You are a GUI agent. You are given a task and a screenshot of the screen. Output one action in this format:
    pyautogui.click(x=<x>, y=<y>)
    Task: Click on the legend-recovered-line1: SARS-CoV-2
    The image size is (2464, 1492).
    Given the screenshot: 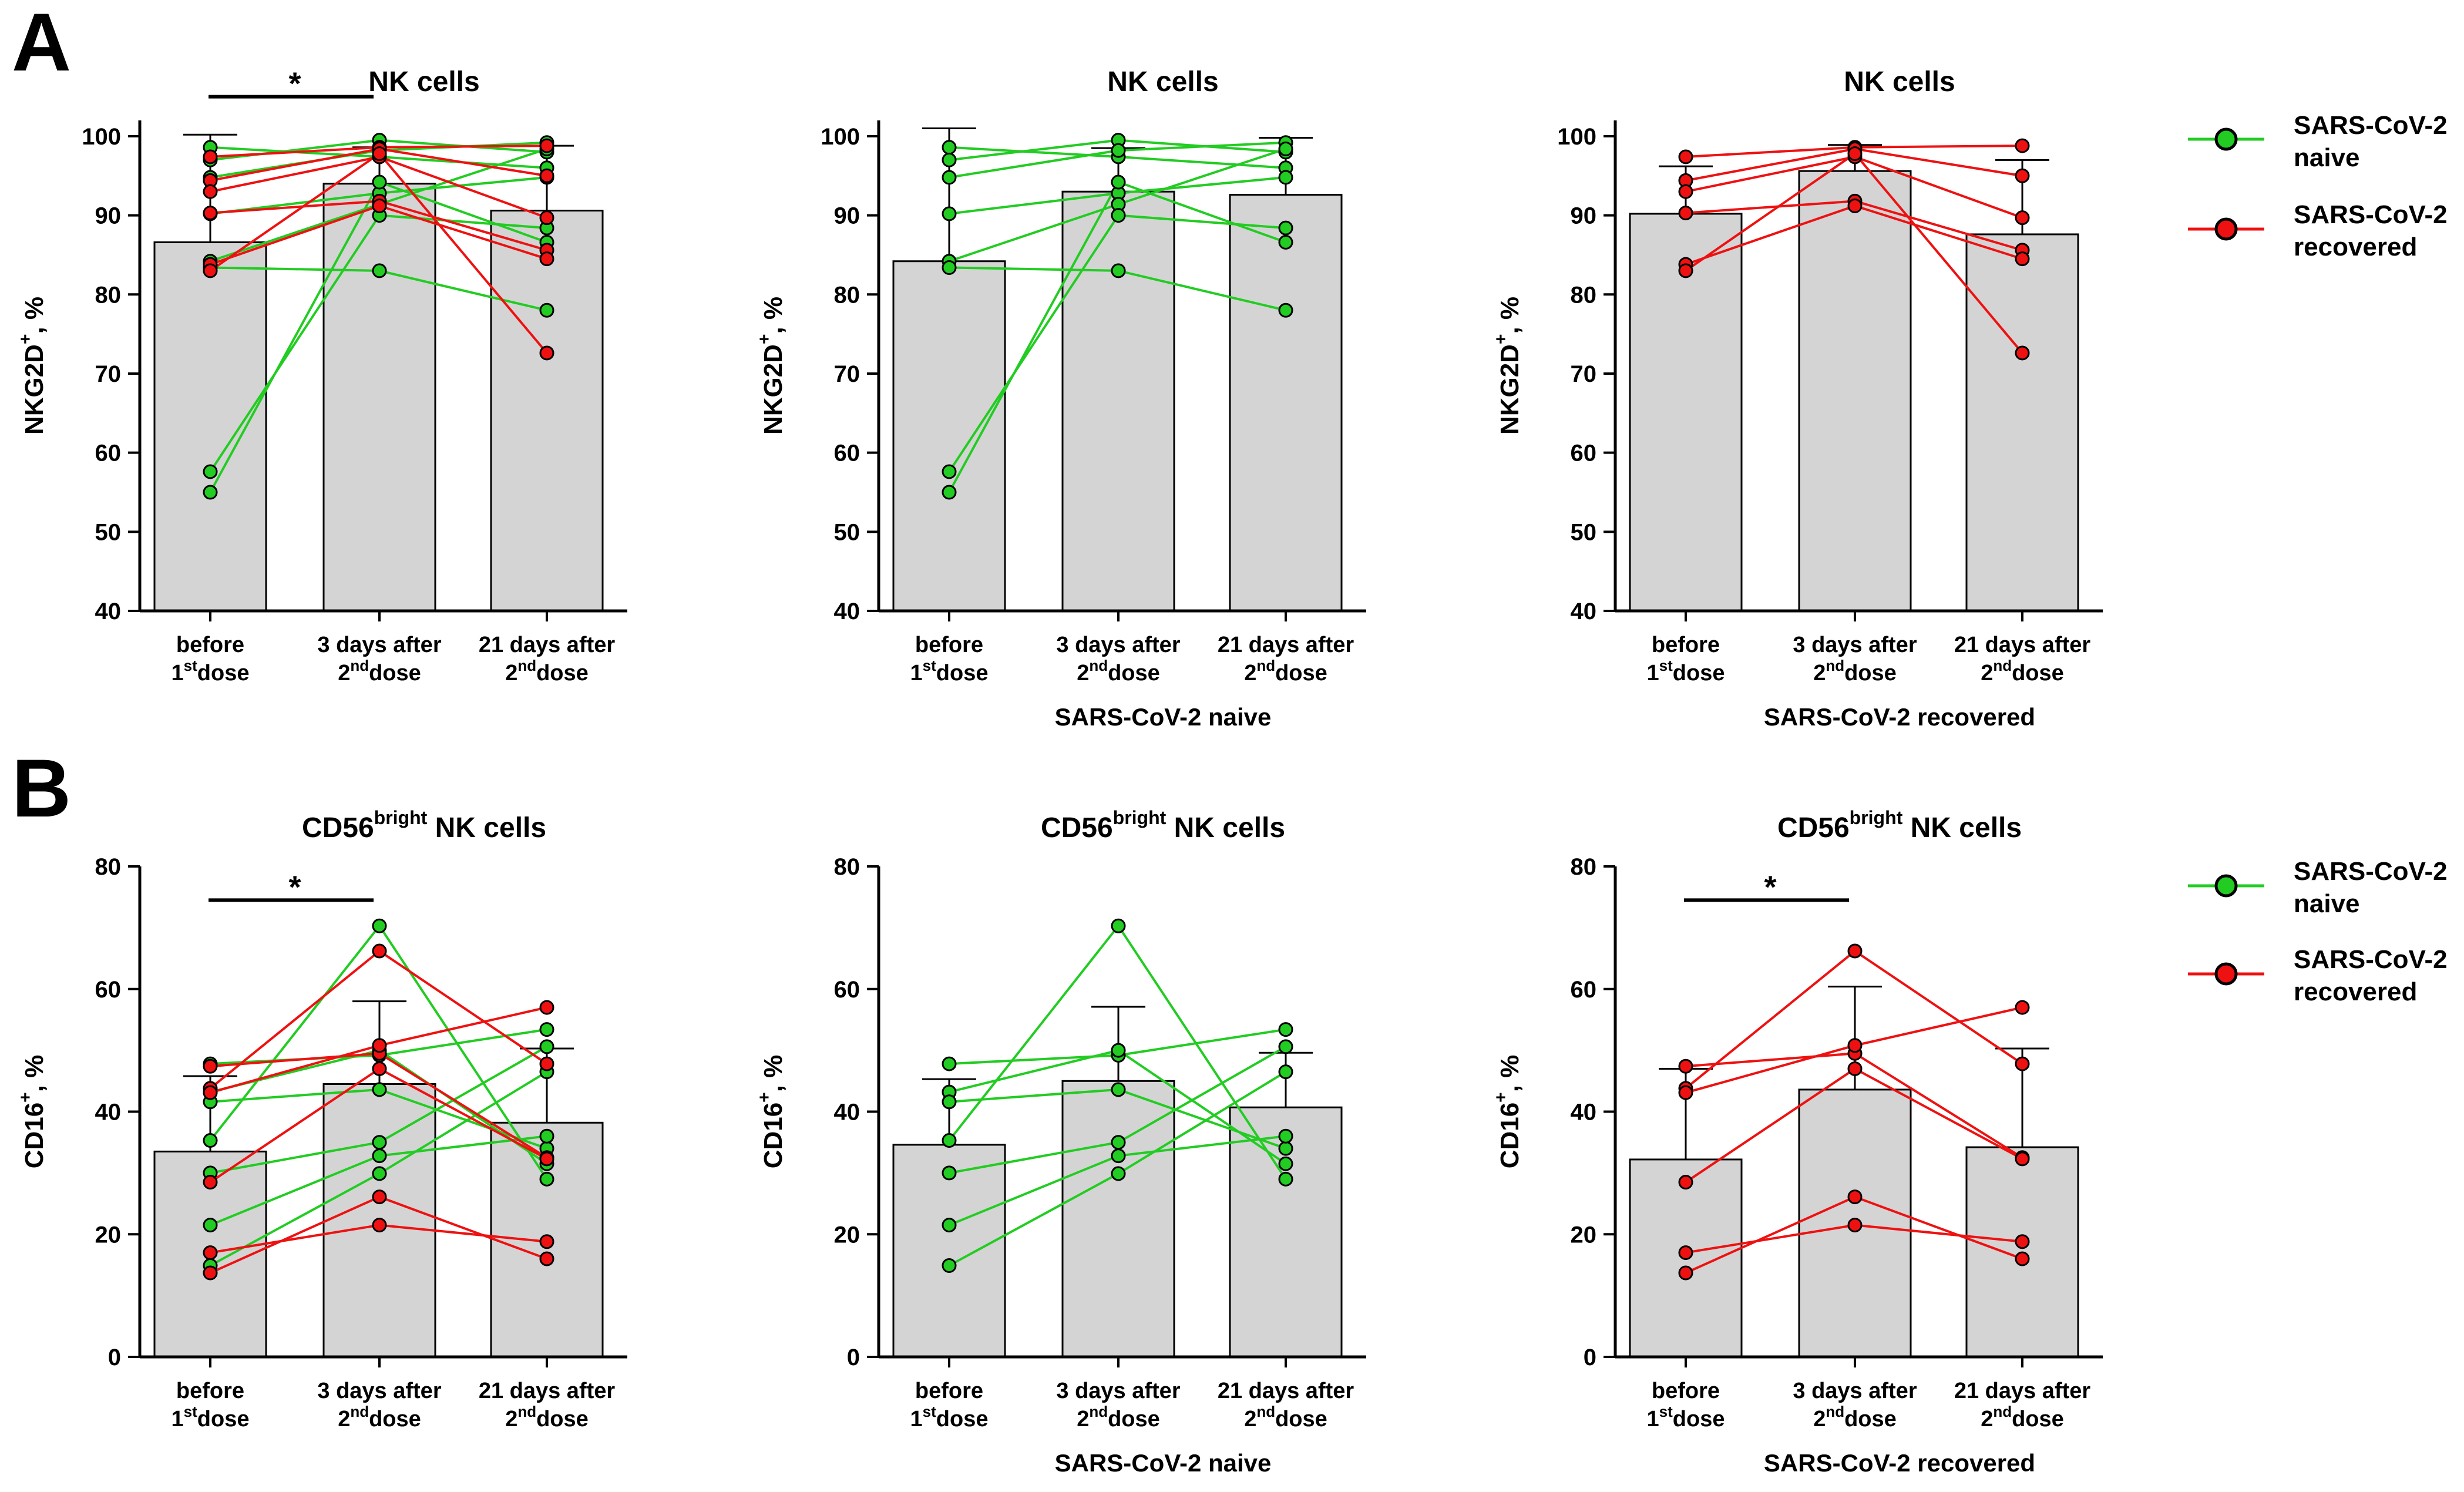 What is the action you would take?
    pyautogui.click(x=2371, y=214)
    